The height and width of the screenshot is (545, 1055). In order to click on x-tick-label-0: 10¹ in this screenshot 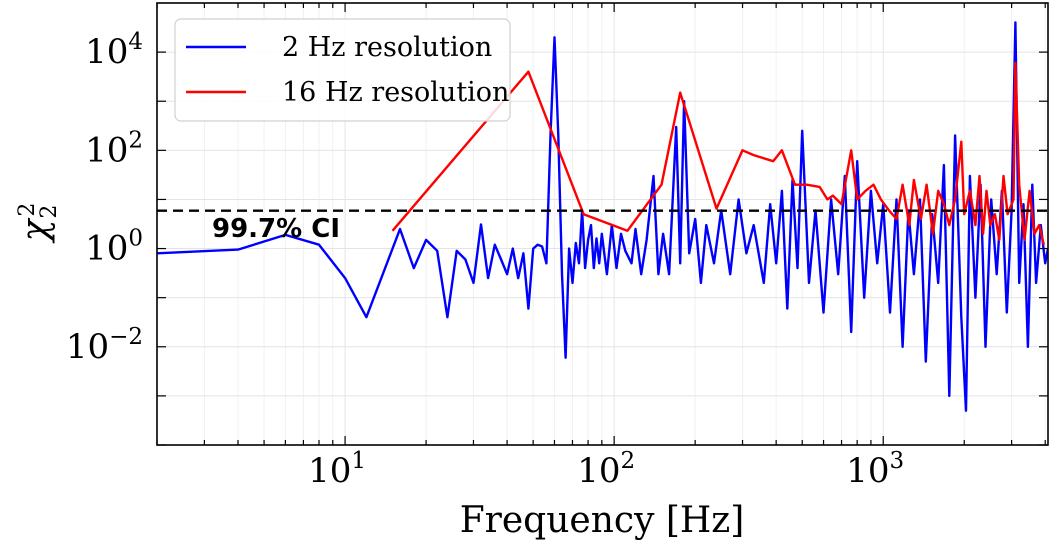, I will do `click(337, 469)`.